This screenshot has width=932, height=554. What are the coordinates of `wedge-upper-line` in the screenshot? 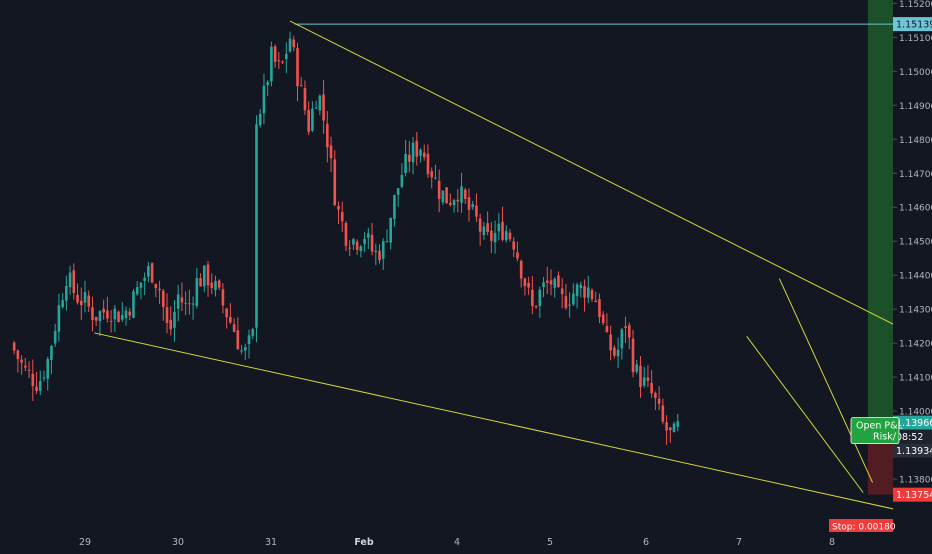 It's located at (825, 380).